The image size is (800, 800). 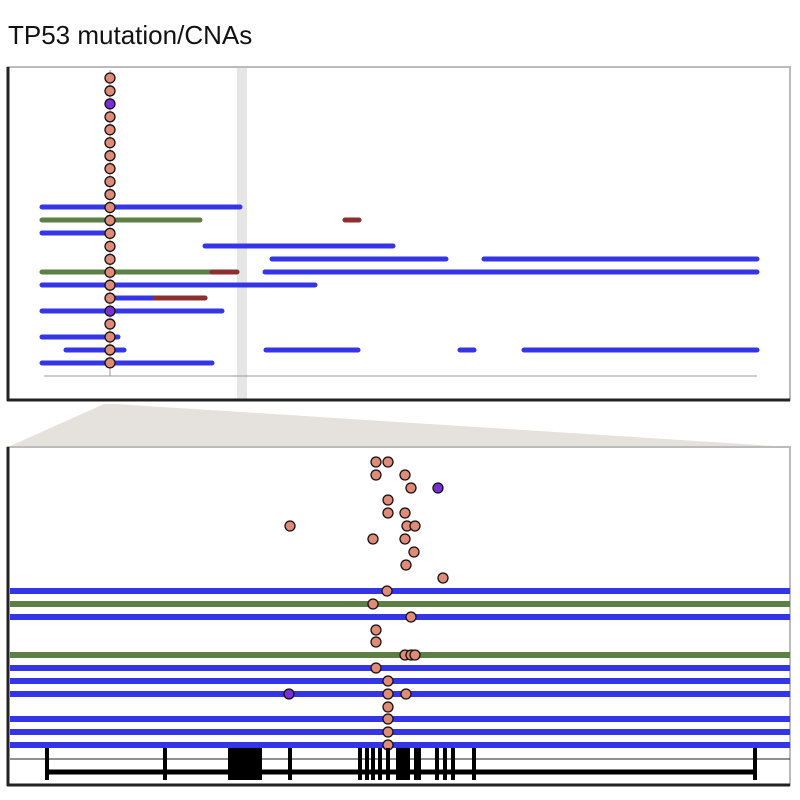 I want to click on zoom-connector, so click(x=399, y=425).